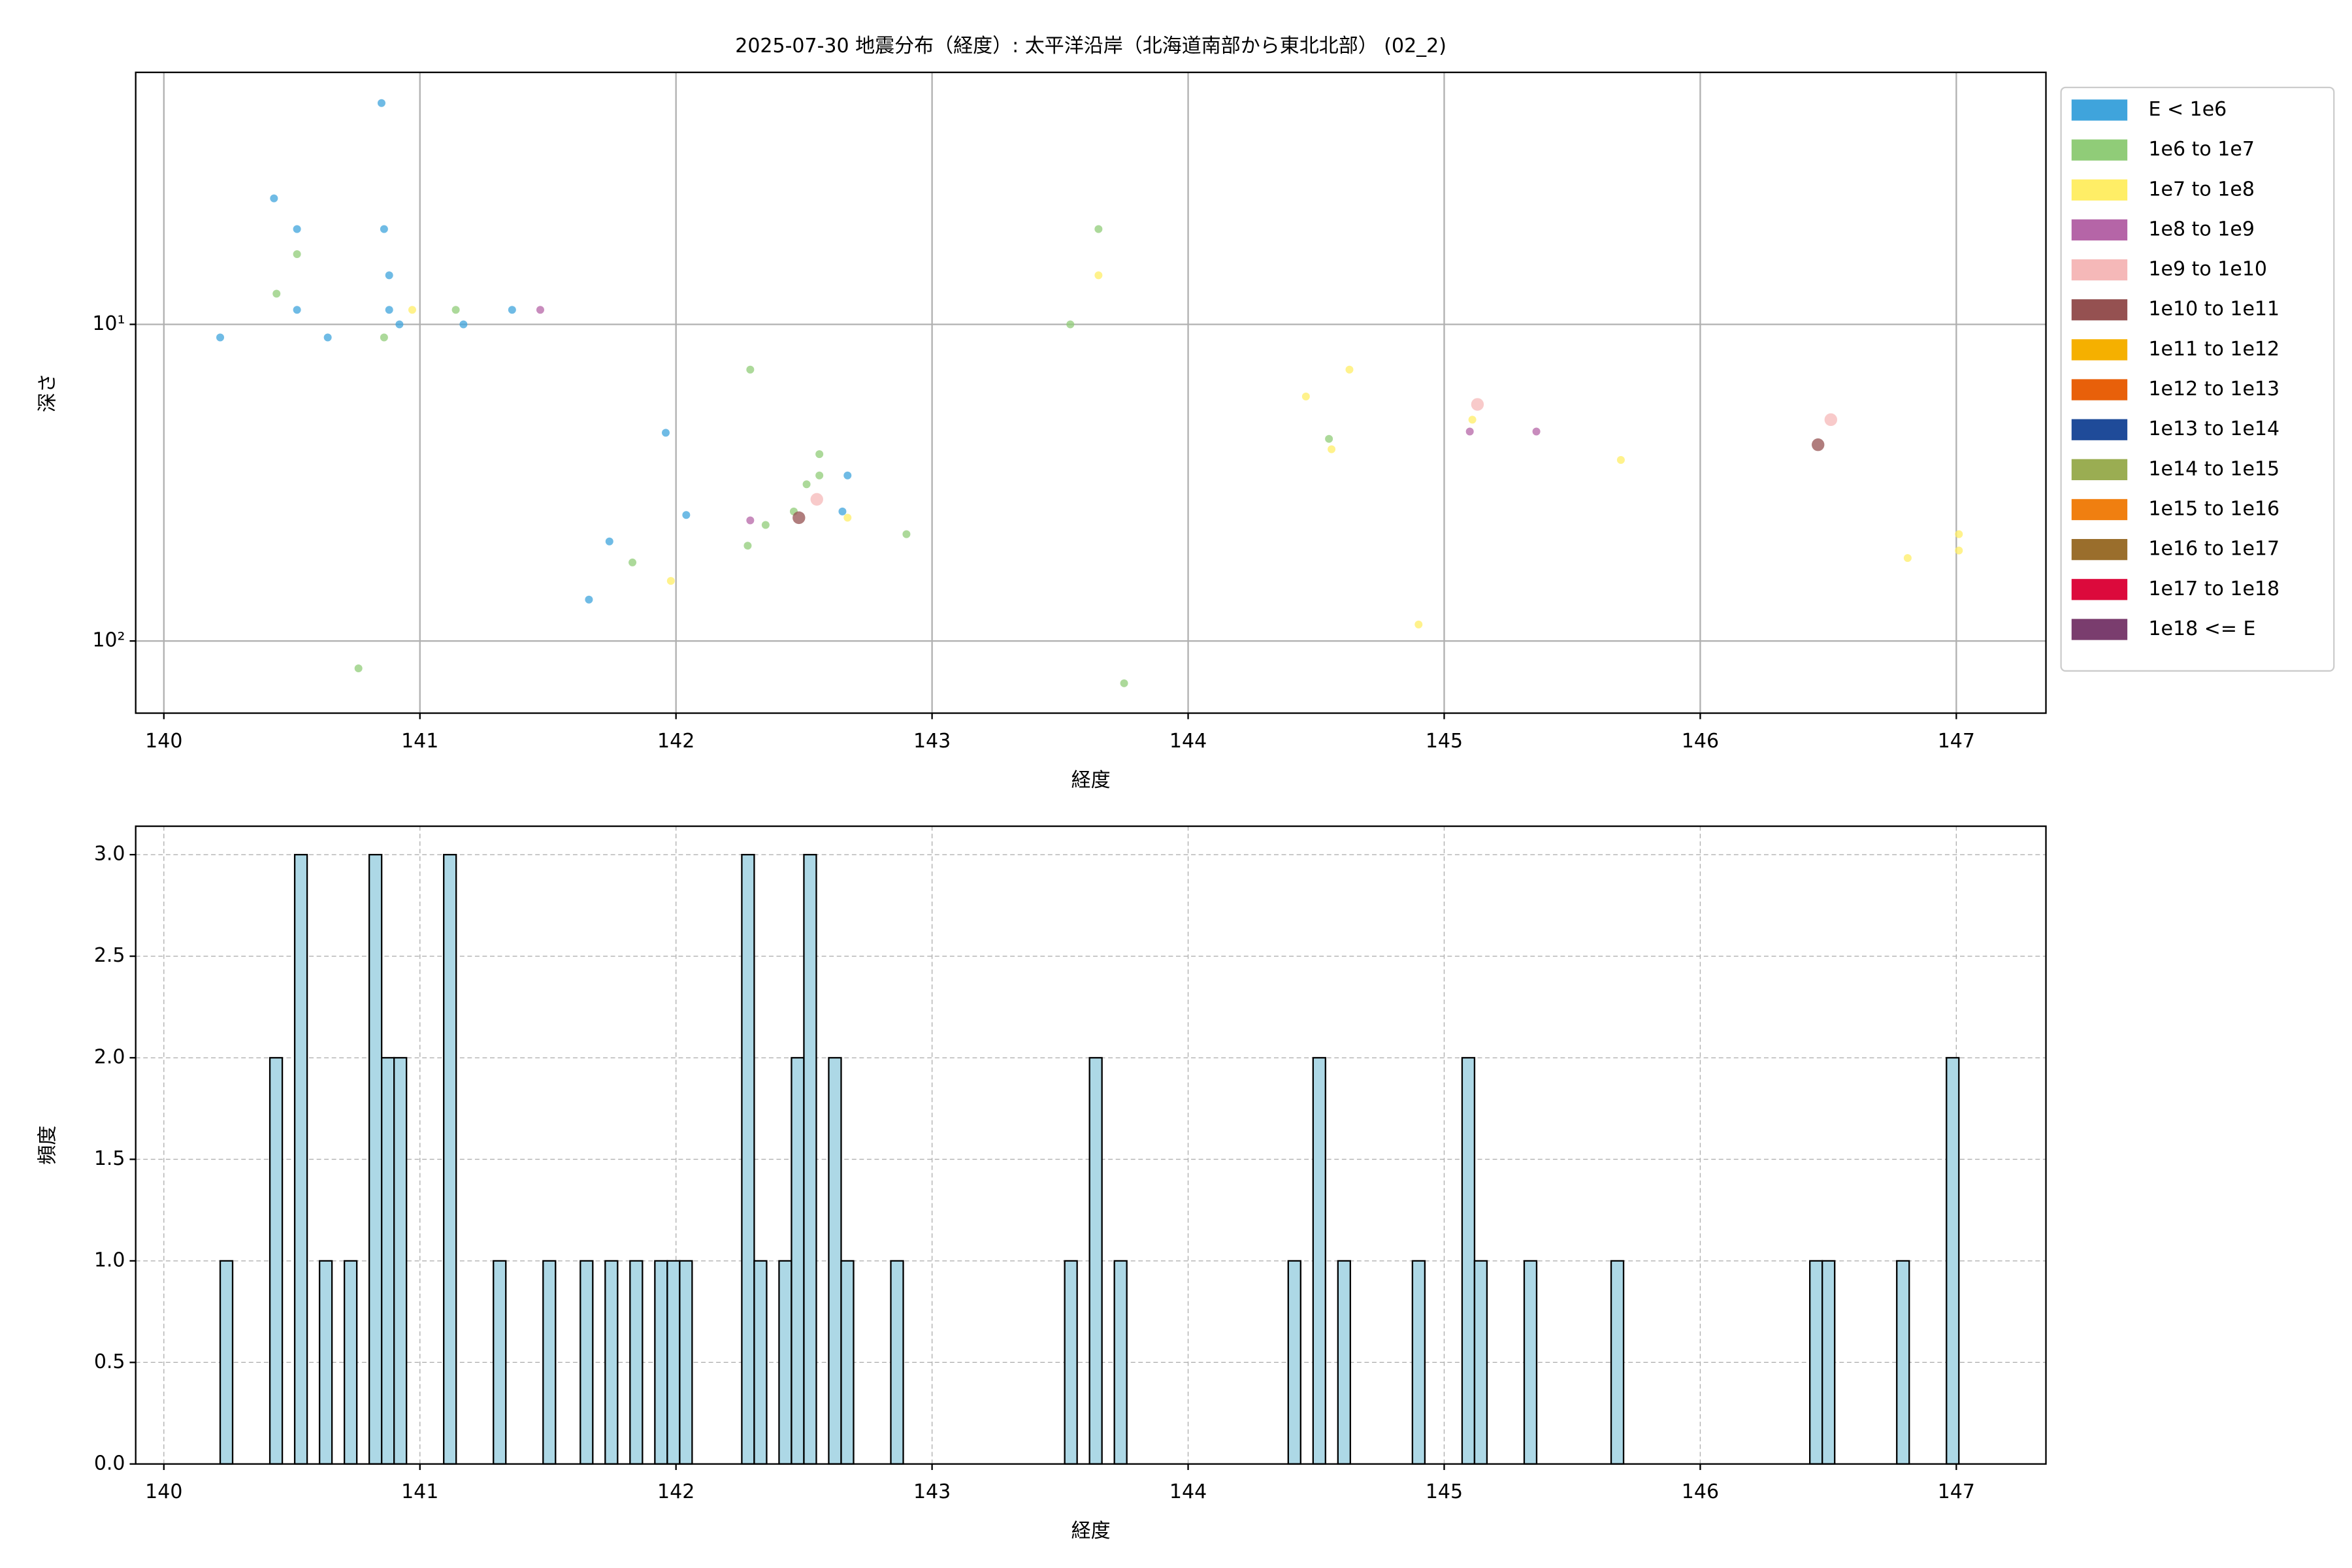 The image size is (2352, 1568). What do you see at coordinates (1700, 741) in the screenshot?
I see `x-tick-label: 146` at bounding box center [1700, 741].